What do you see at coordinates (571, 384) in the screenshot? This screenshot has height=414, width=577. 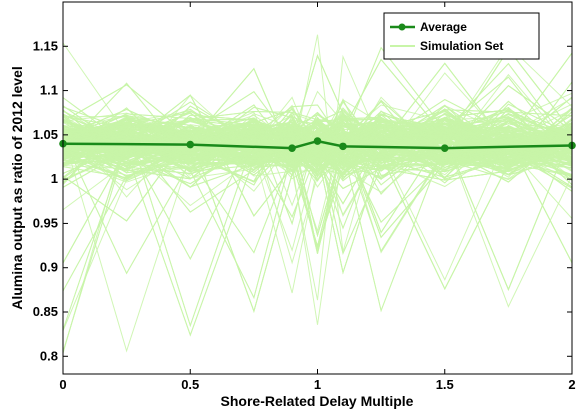 I see `x-tick-label: 2` at bounding box center [571, 384].